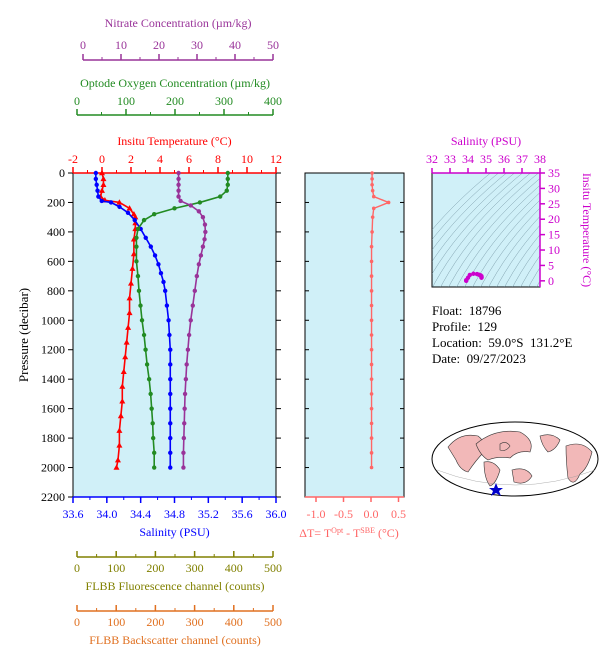  I want to click on world-map, so click(515, 459).